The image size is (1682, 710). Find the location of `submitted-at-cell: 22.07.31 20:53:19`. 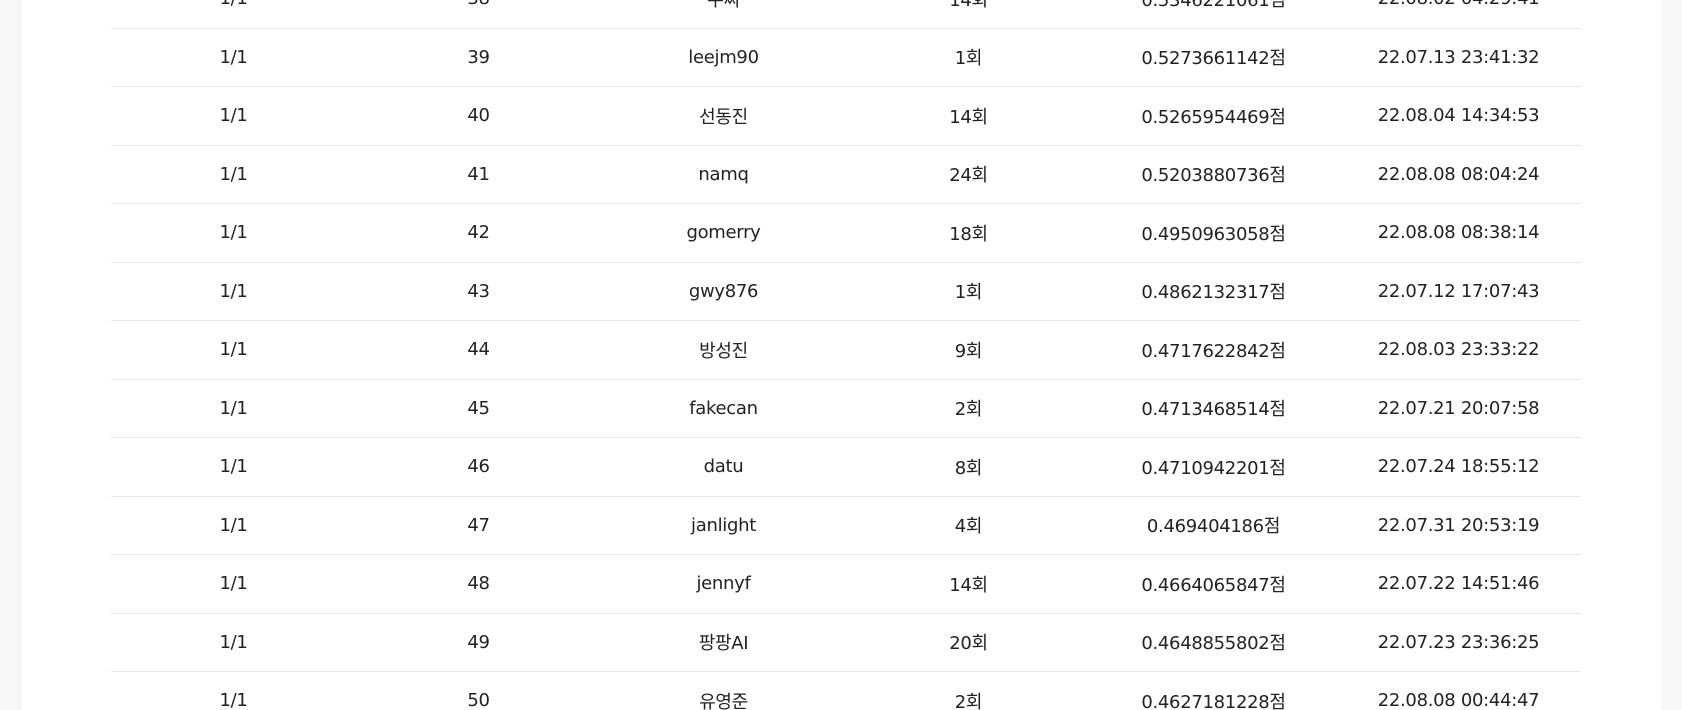

submitted-at-cell: 22.07.31 20:53:19 is located at coordinates (1458, 525).